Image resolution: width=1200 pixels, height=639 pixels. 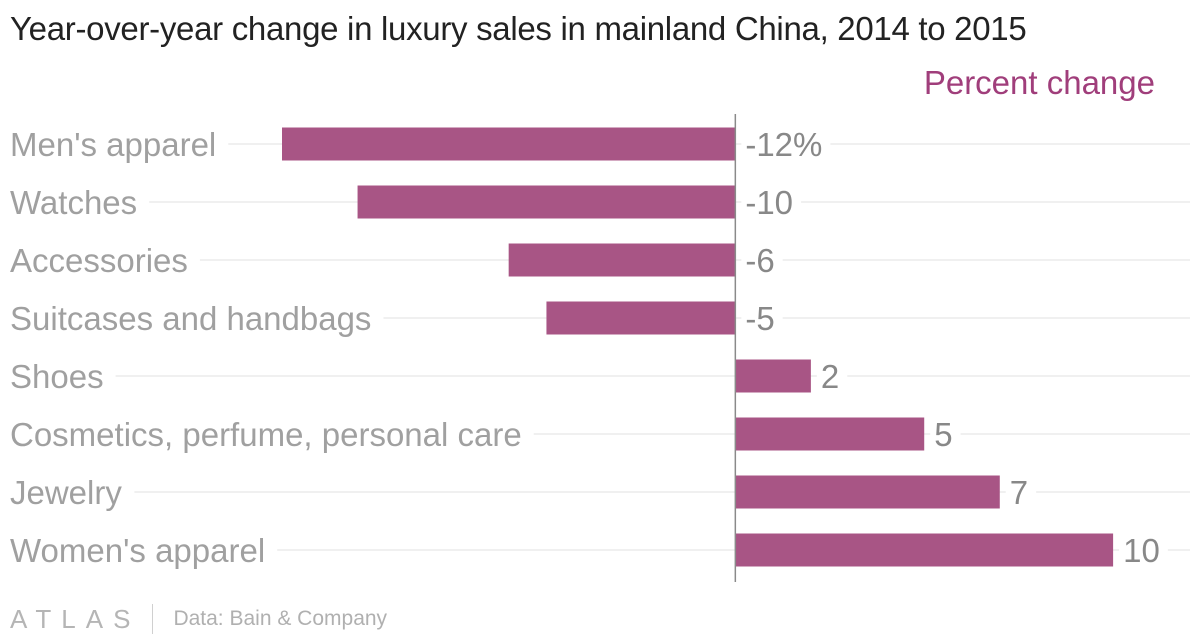 What do you see at coordinates (280, 618) in the screenshot?
I see `data-source: Data: Bain & Company` at bounding box center [280, 618].